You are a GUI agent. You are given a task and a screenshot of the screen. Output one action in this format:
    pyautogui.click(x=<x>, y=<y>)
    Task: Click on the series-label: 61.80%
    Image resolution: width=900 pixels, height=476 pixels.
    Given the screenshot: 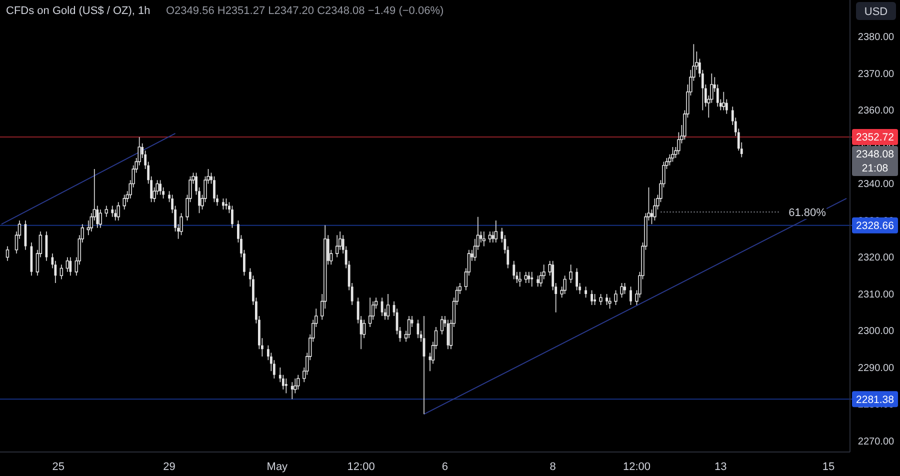 What is the action you would take?
    pyautogui.click(x=807, y=212)
    